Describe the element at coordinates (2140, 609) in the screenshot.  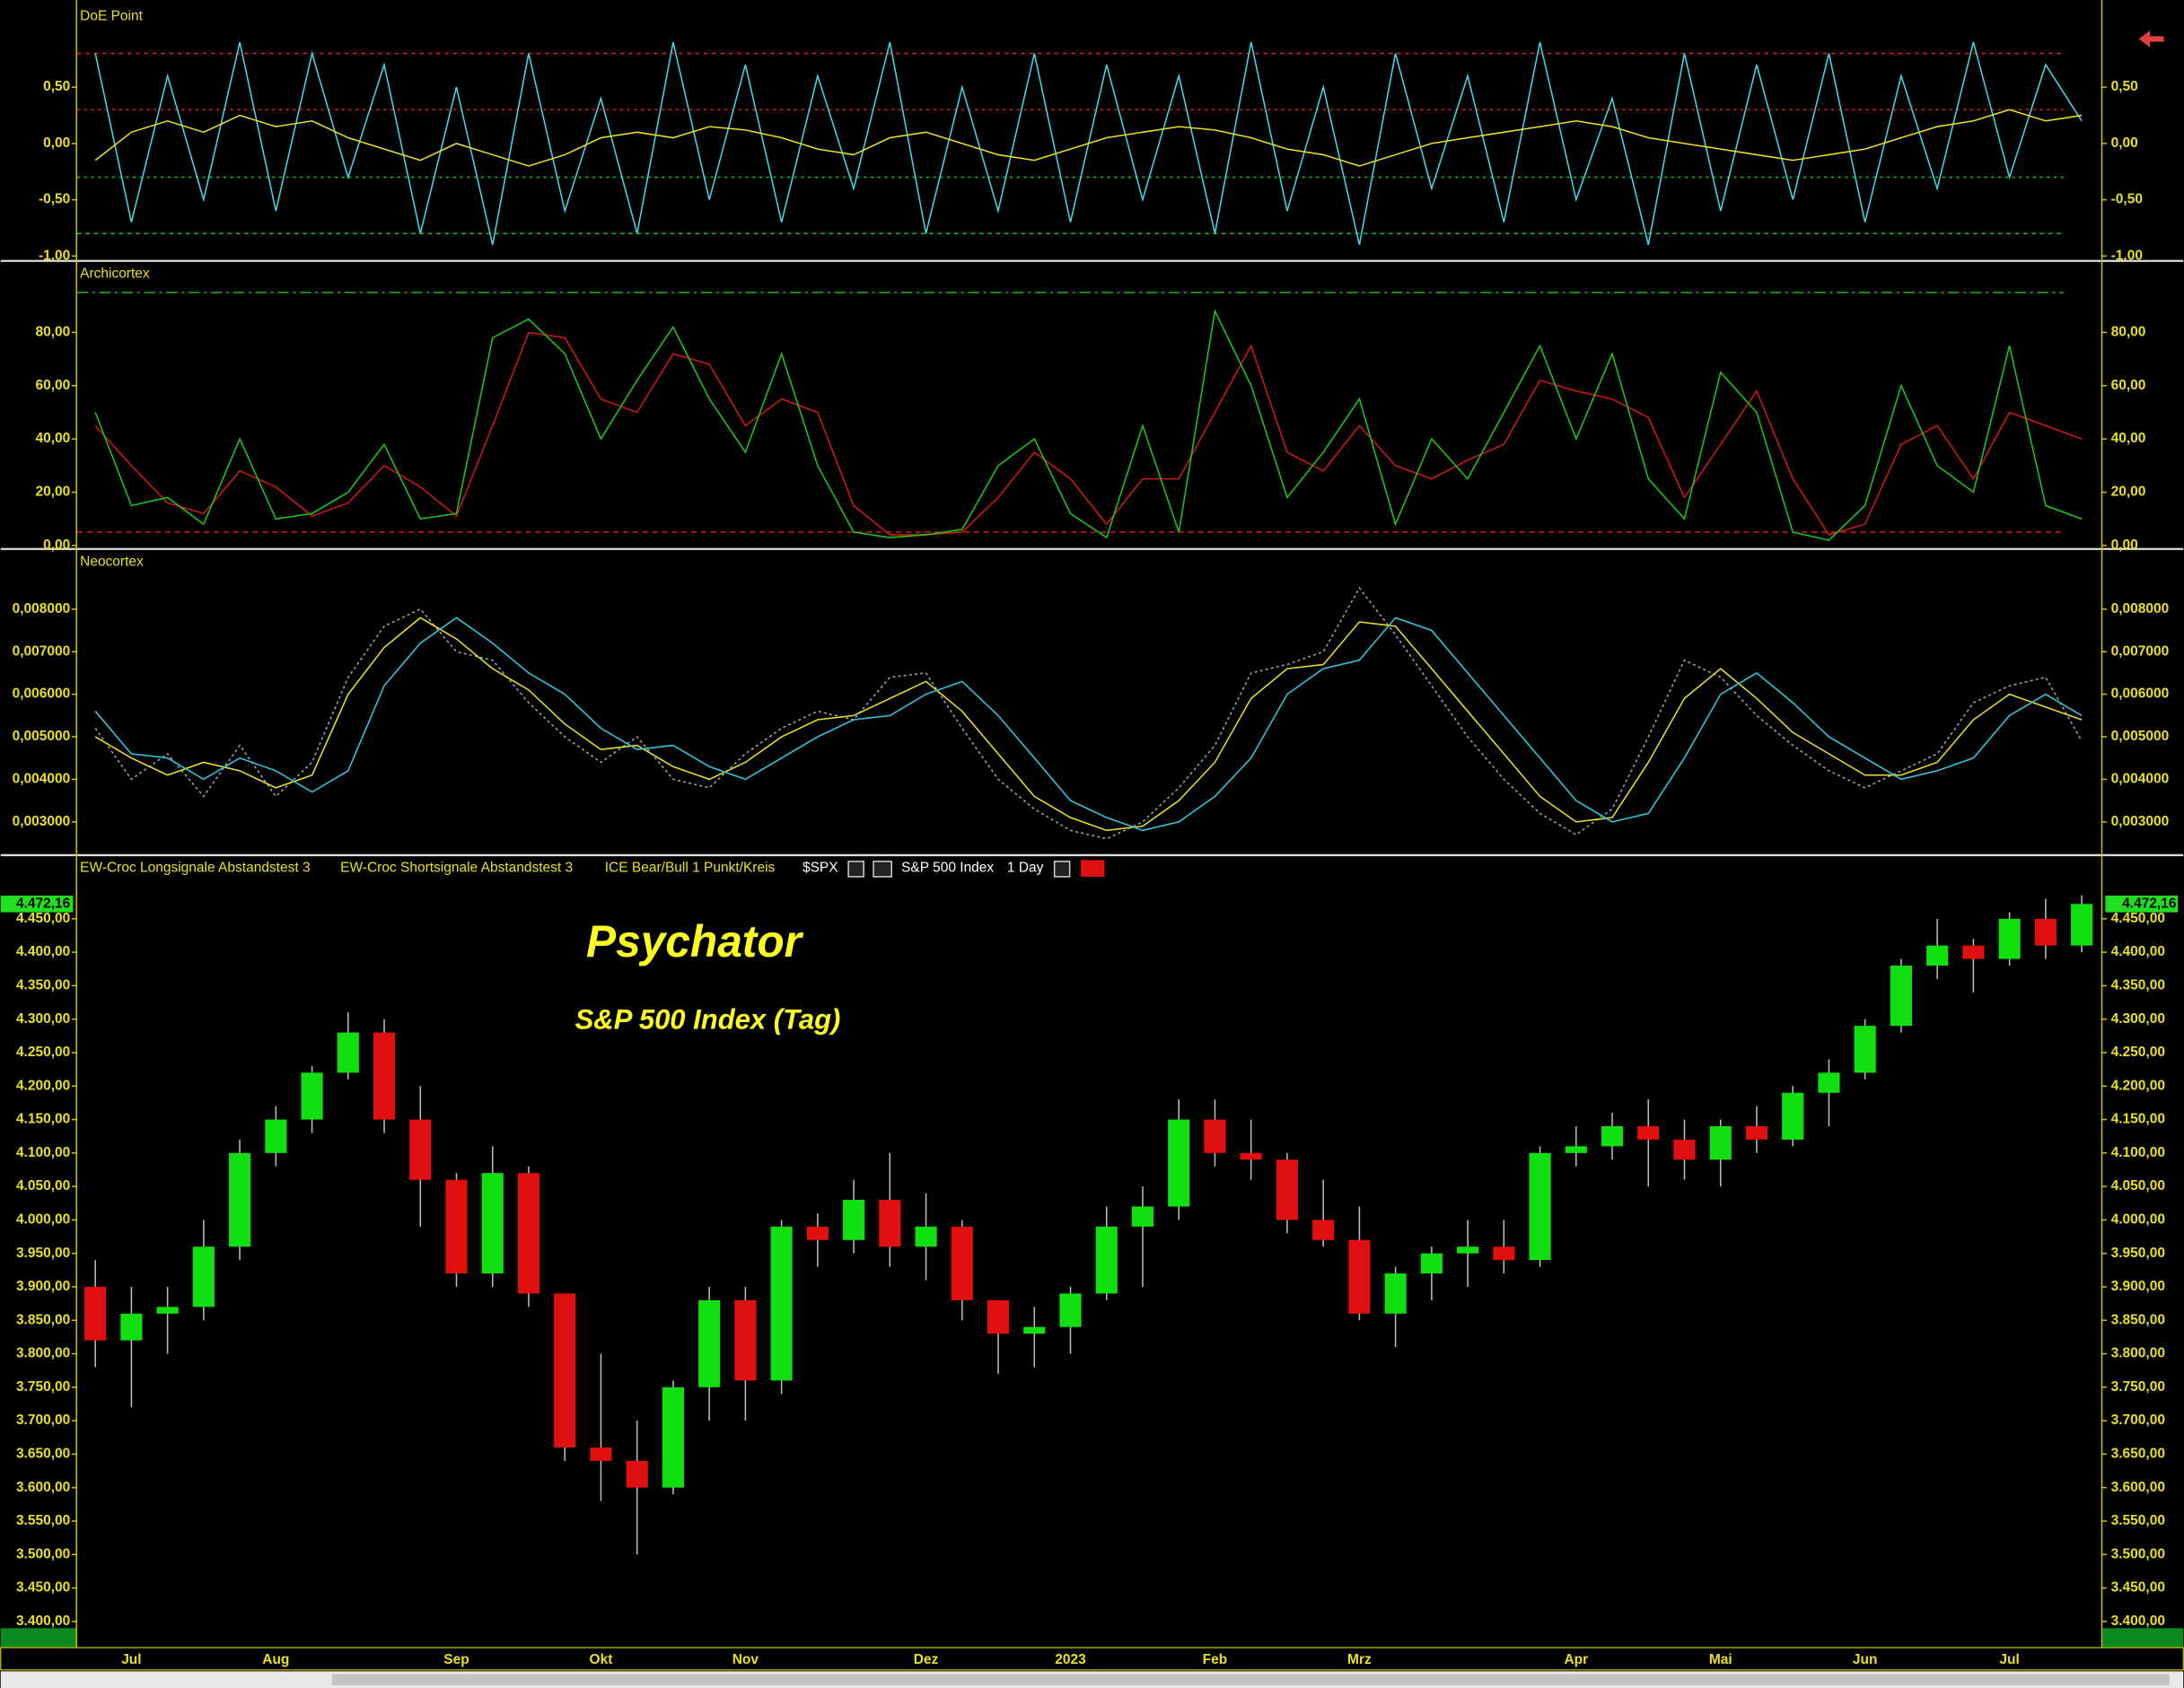
I see `y-tick-label: 0,008000` at that location.